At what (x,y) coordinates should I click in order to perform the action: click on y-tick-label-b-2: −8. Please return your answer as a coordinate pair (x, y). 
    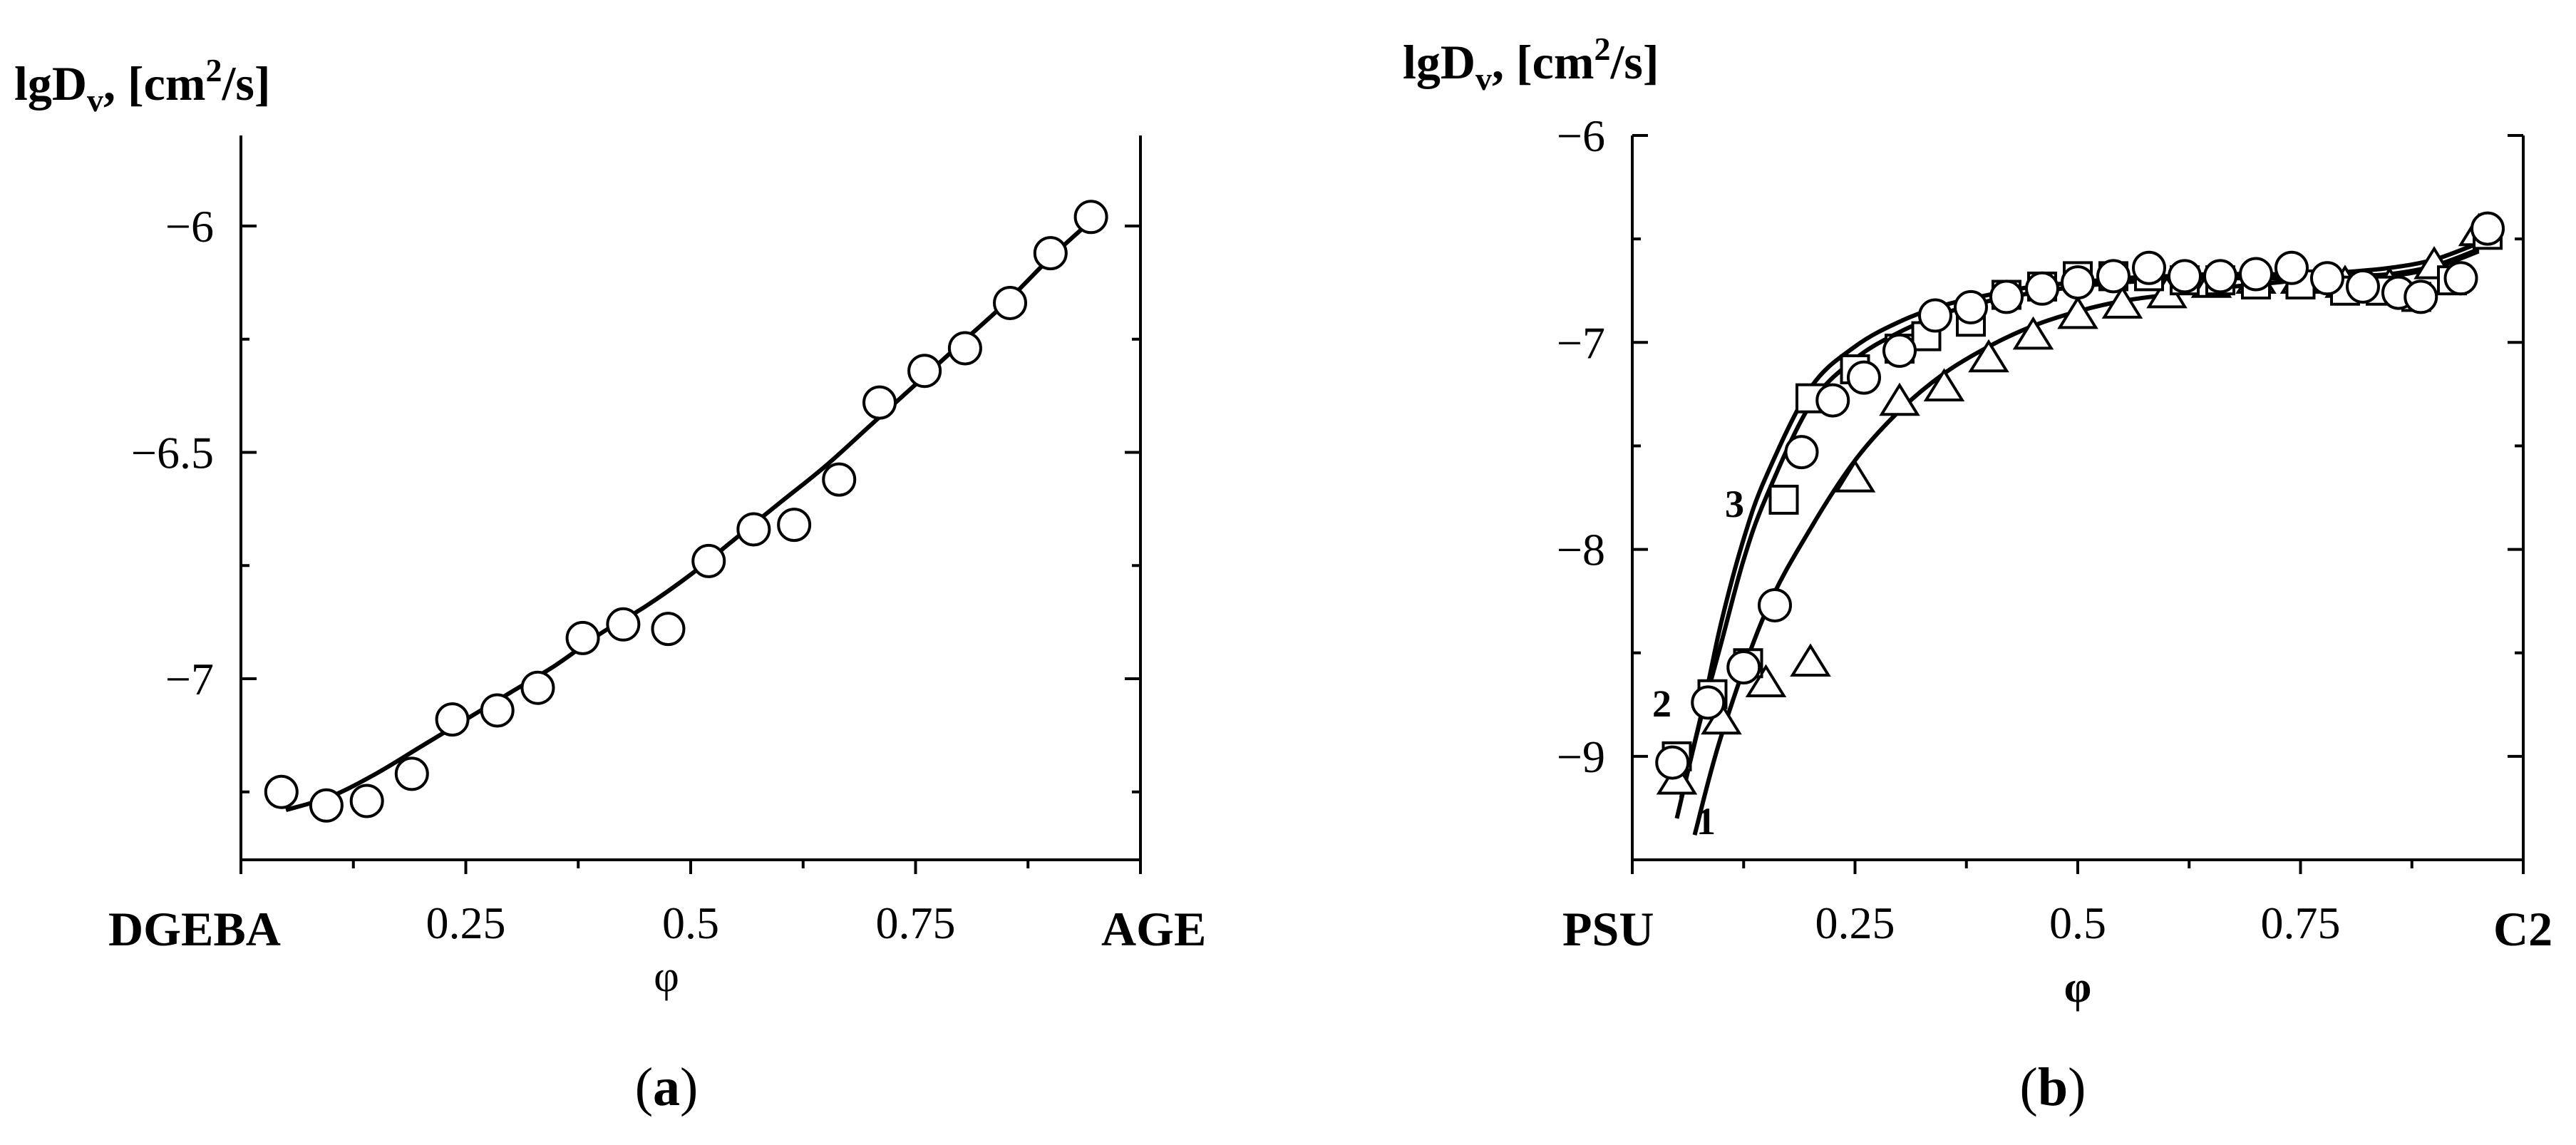
    Looking at the image, I should click on (1581, 550).